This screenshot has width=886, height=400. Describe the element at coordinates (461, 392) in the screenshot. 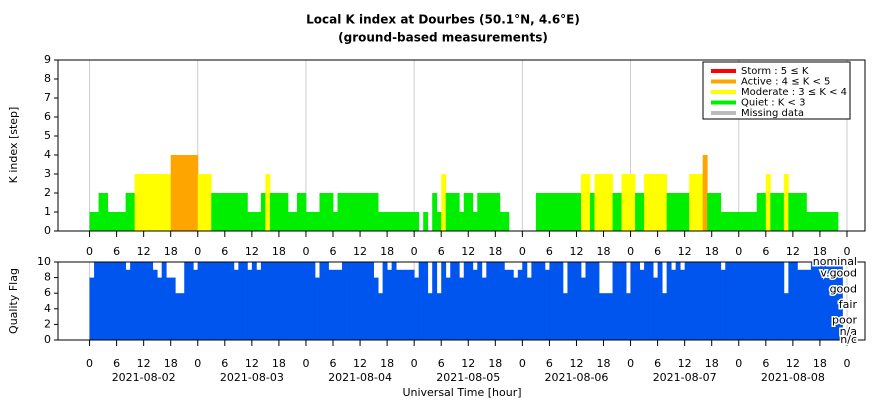

I see `x-axis-label: Universal Time [hour]` at that location.